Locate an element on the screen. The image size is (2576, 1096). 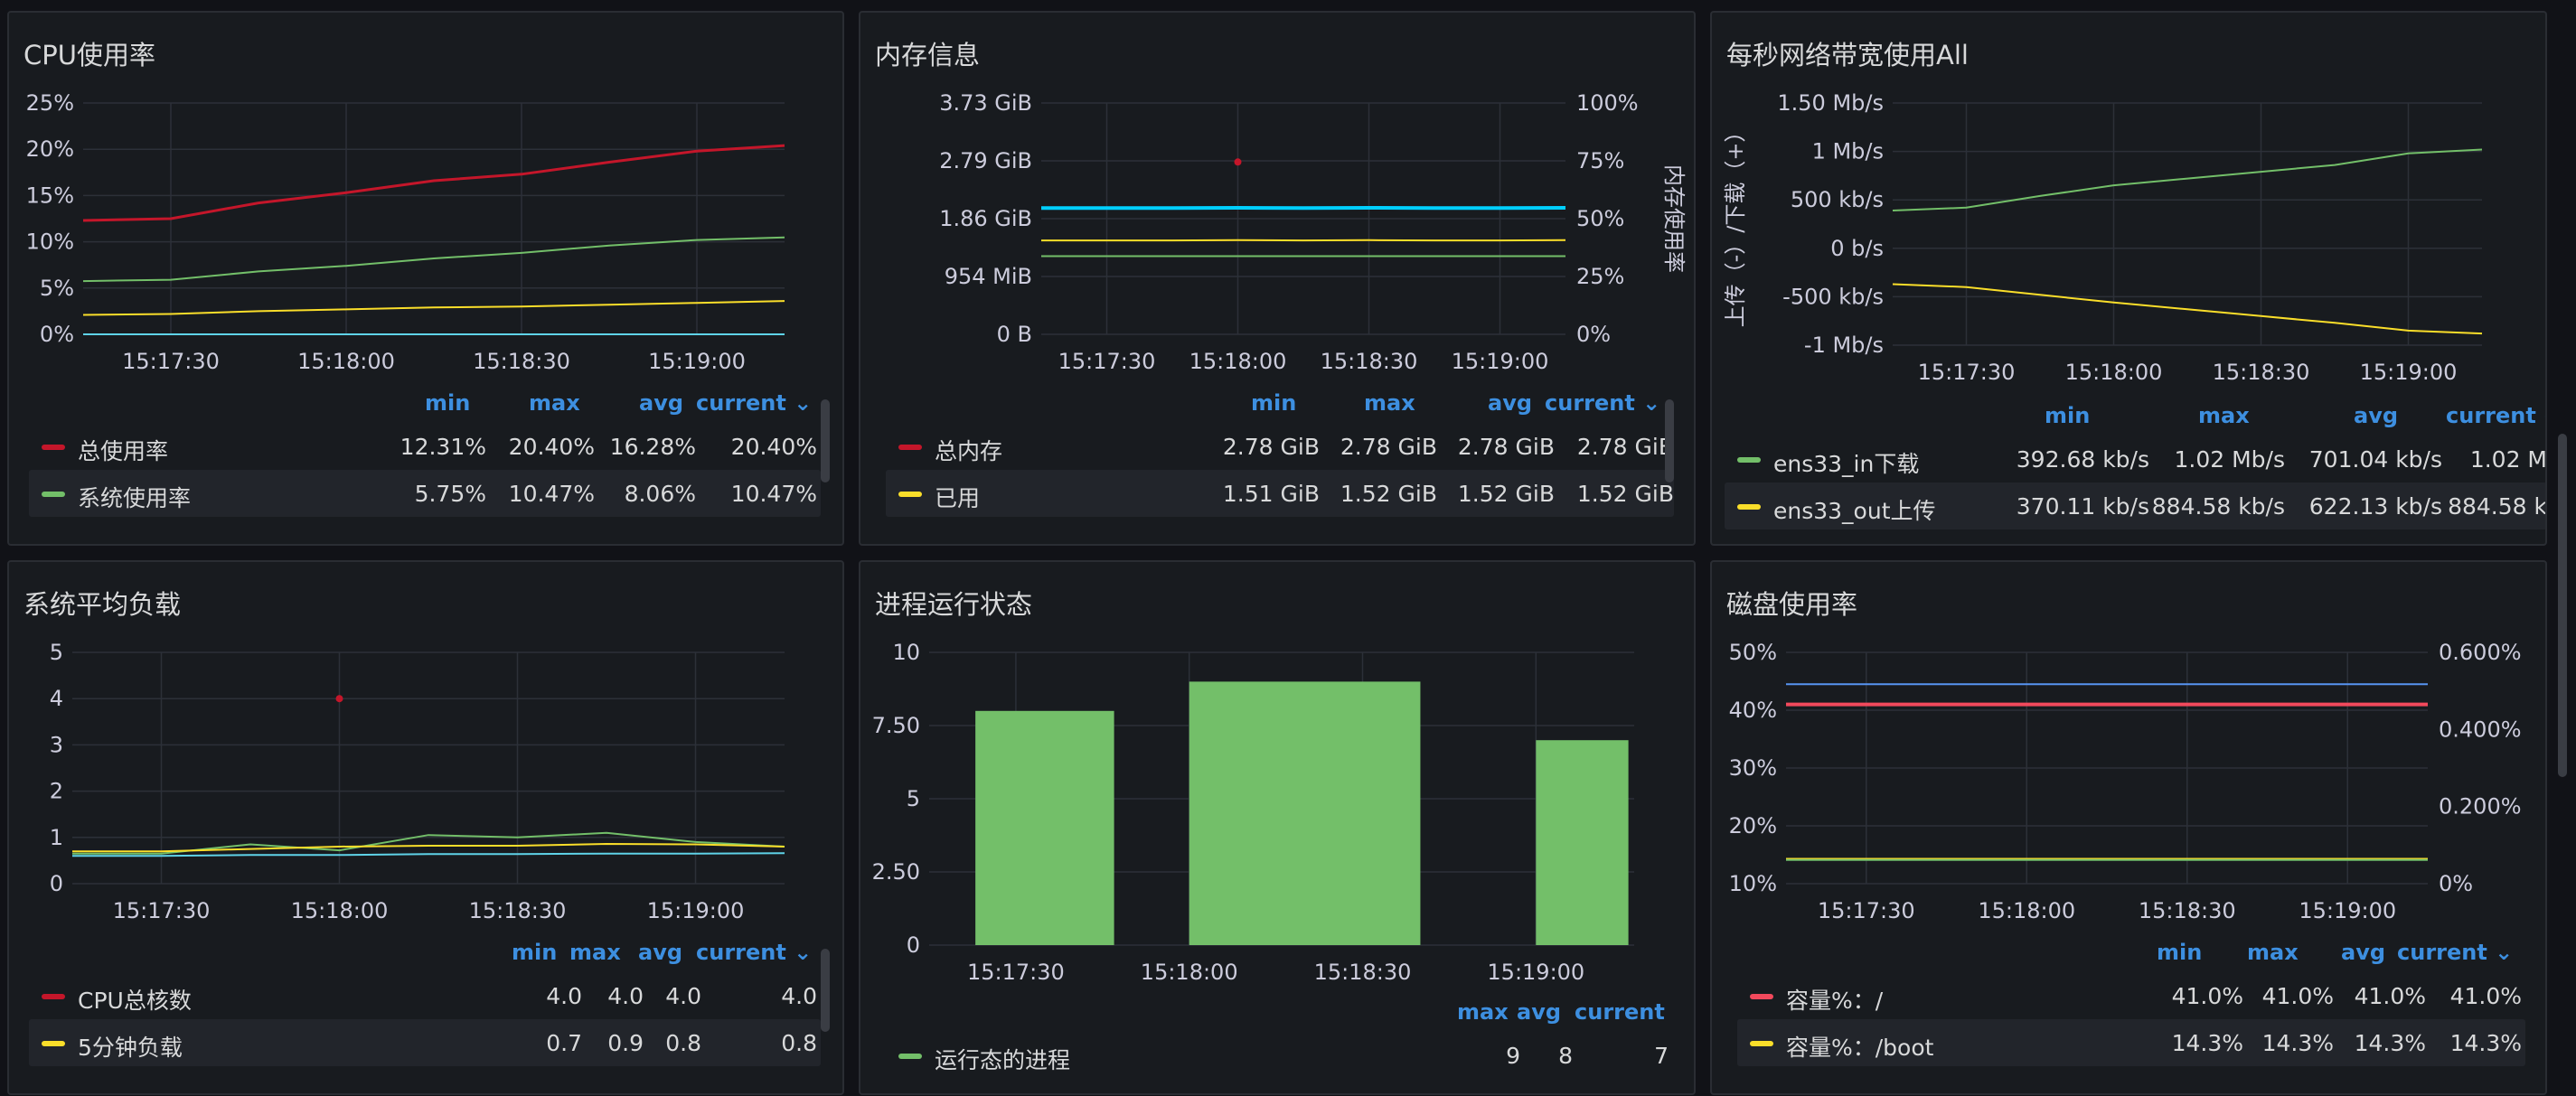
legend-avg: 4.0 is located at coordinates (683, 996).